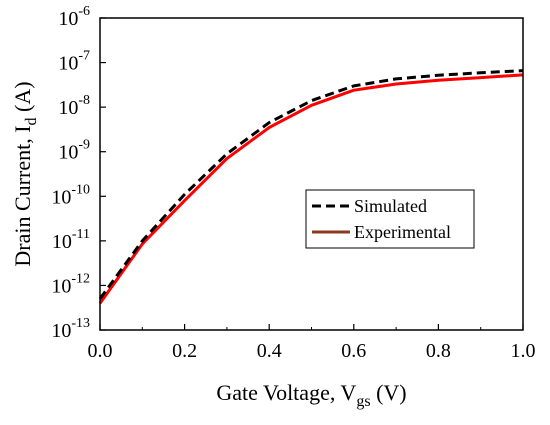 The height and width of the screenshot is (425, 550). Describe the element at coordinates (70, 284) in the screenshot. I see `y-tick-label: 10⁻¹²` at that location.